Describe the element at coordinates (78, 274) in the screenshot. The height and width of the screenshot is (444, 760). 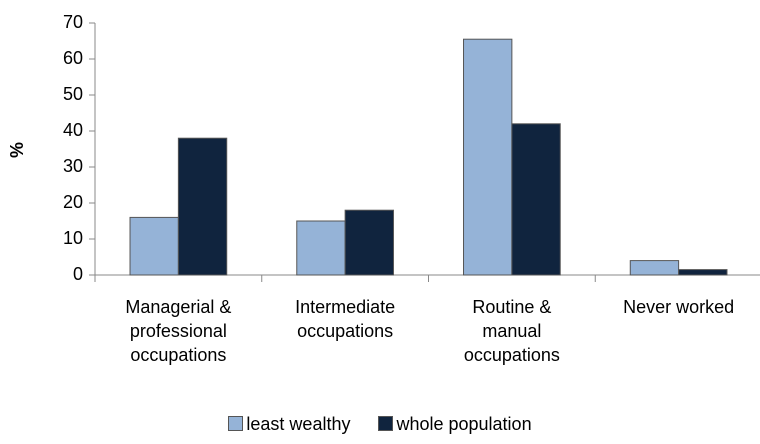
I see `y-tick-label: 0` at that location.